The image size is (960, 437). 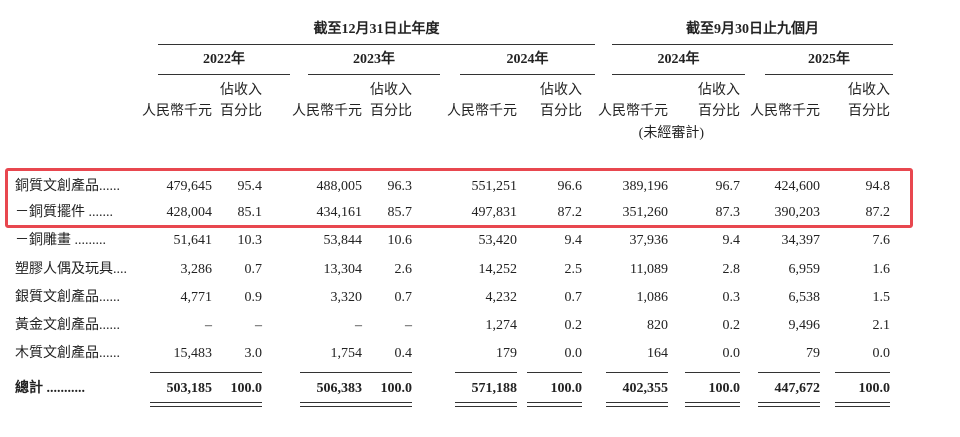 What do you see at coordinates (645, 388) in the screenshot?
I see `total-cell: 402,355` at bounding box center [645, 388].